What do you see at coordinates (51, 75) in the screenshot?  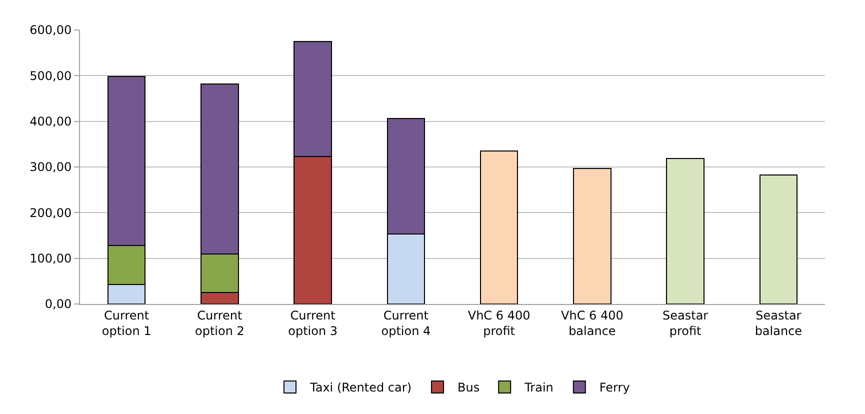 I see `y-tick-label: 500,00` at bounding box center [51, 75].